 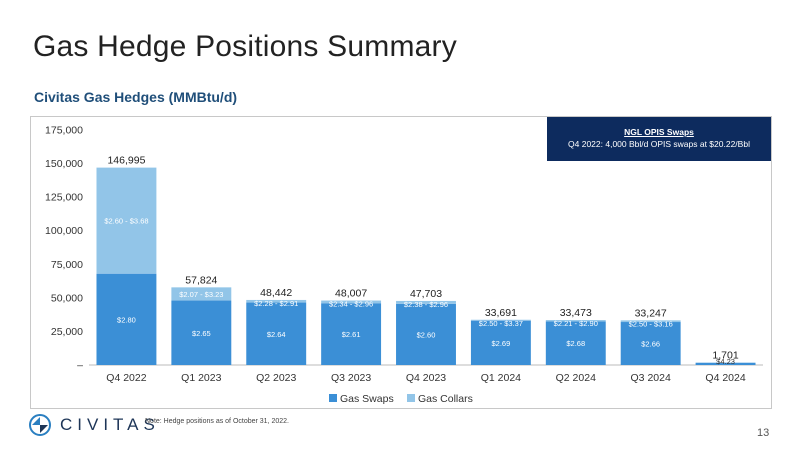 I want to click on bar-total-label: 33,691, so click(x=501, y=313).